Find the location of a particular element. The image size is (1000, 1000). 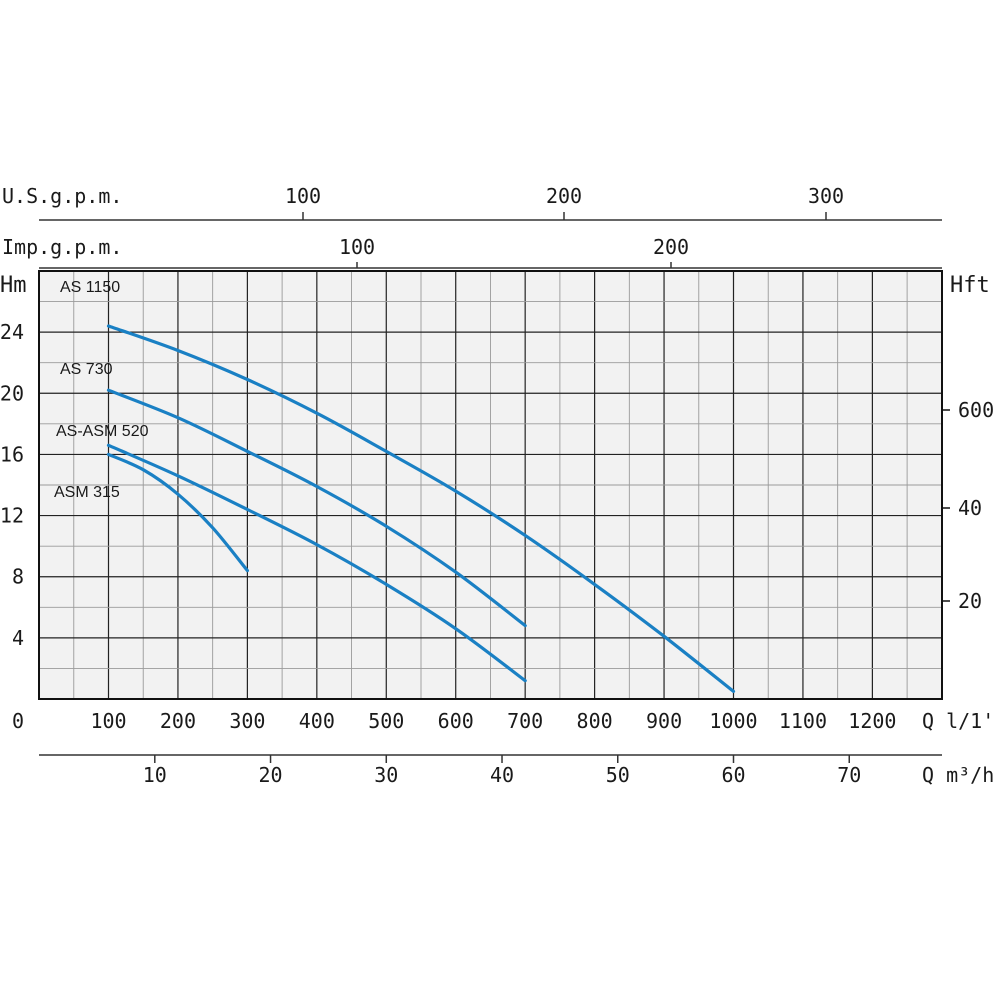

m3h-tick-label: 50 is located at coordinates (618, 775).